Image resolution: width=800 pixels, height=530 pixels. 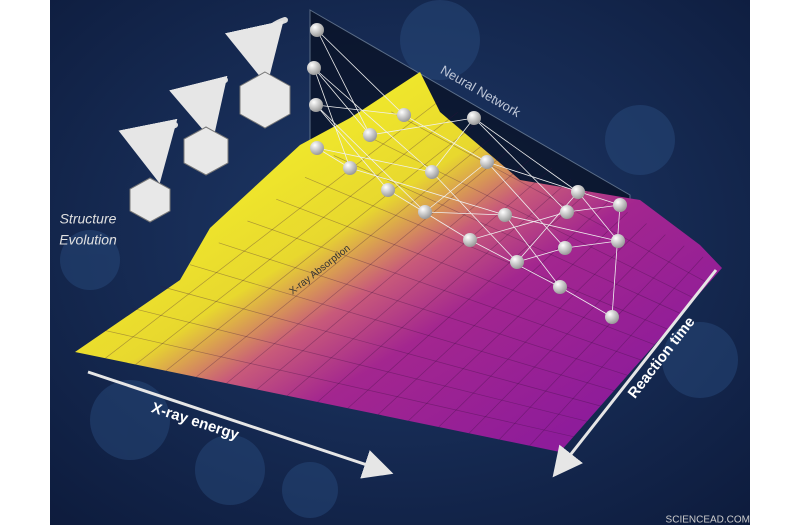 I want to click on structures, so click(x=210, y=147).